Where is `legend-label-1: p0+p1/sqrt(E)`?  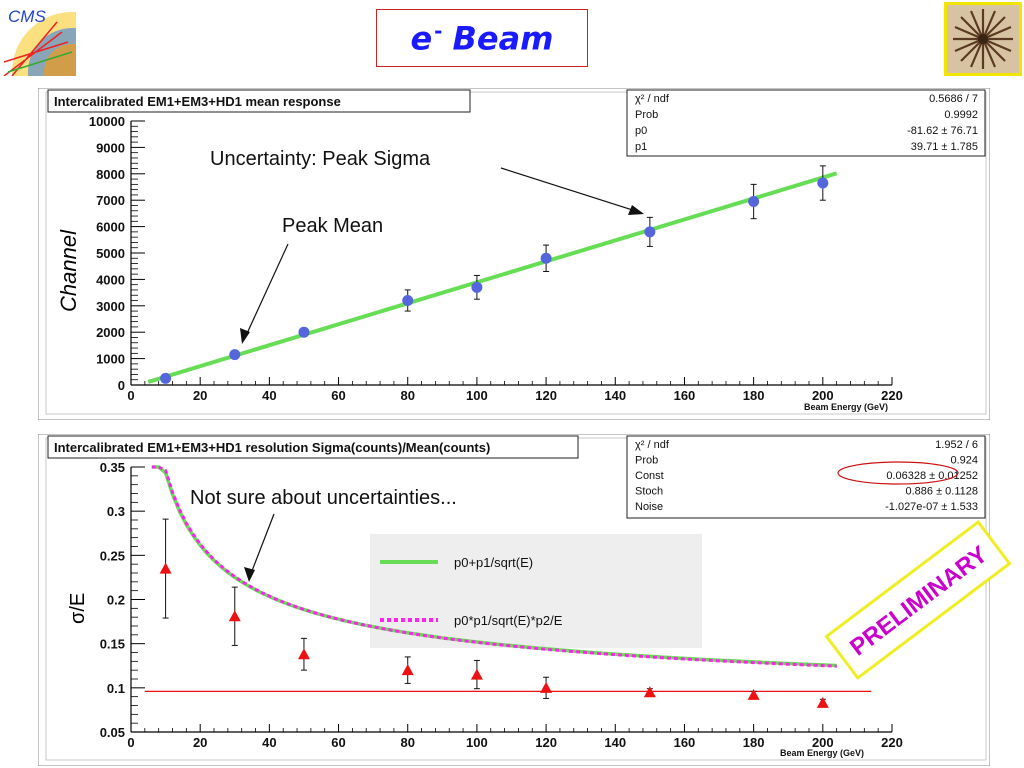
legend-label-1: p0+p1/sqrt(E) is located at coordinates (493, 562).